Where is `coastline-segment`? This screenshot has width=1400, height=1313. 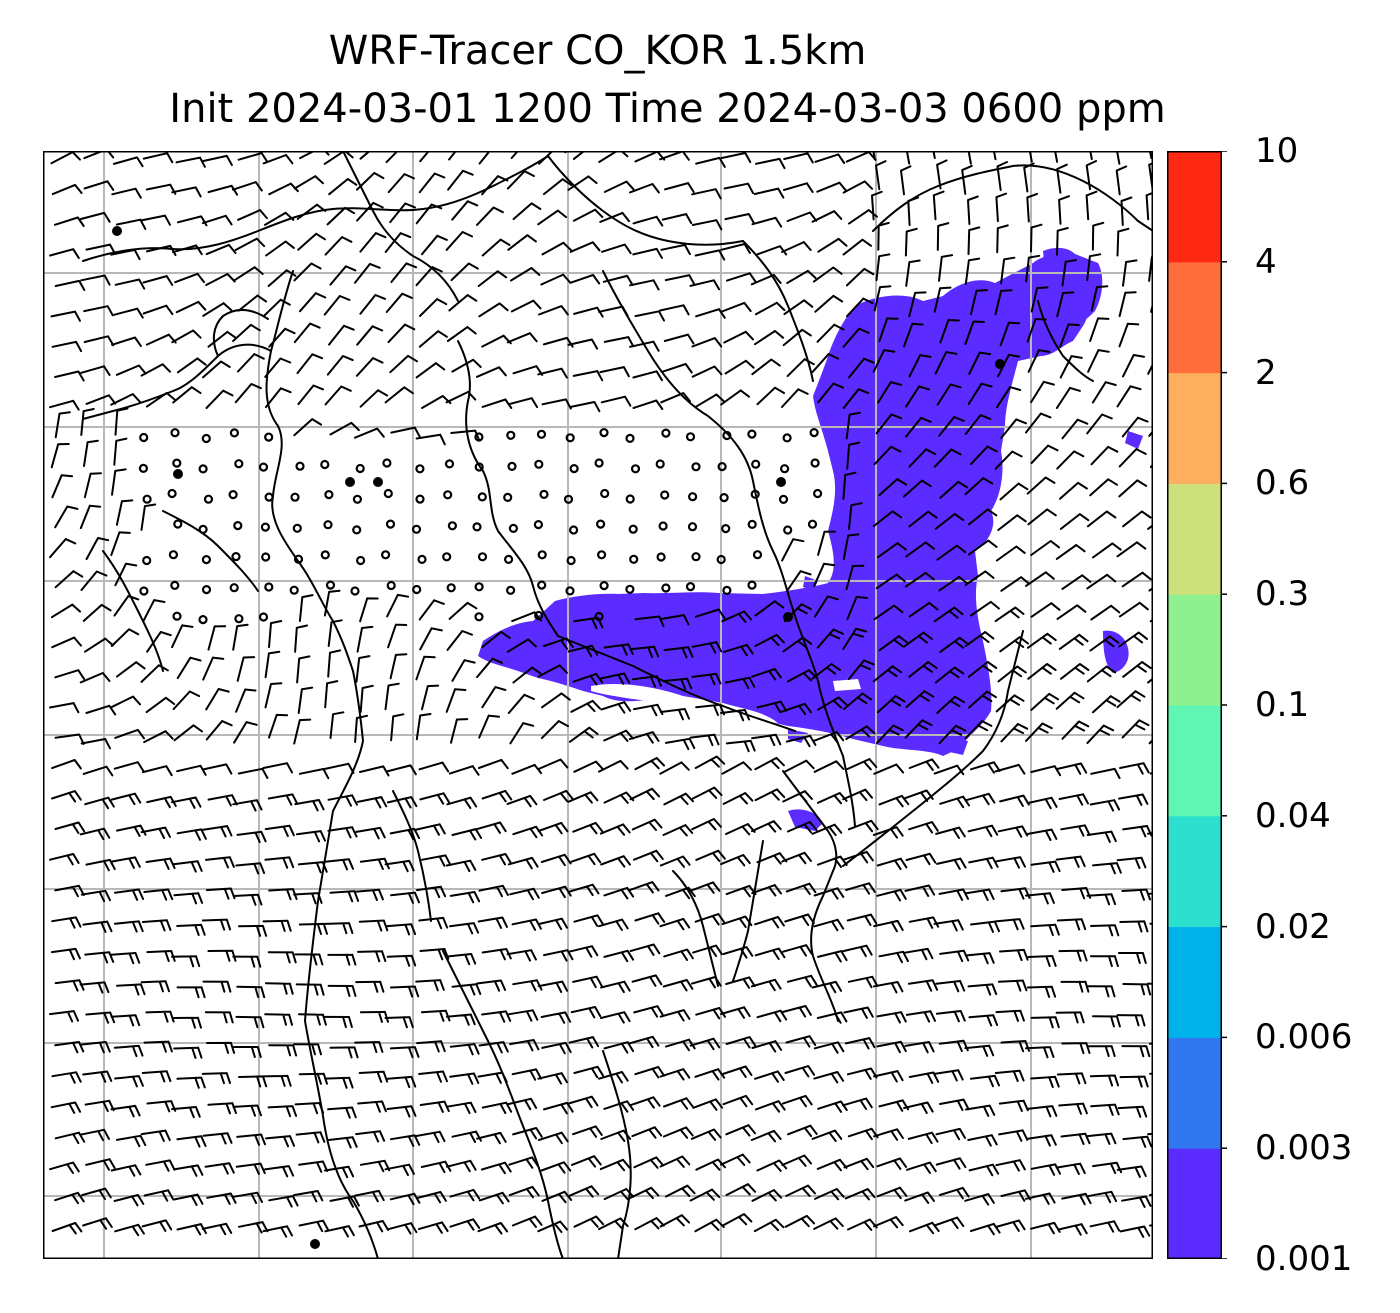
coastline-segment is located at coordinates (503, 1104).